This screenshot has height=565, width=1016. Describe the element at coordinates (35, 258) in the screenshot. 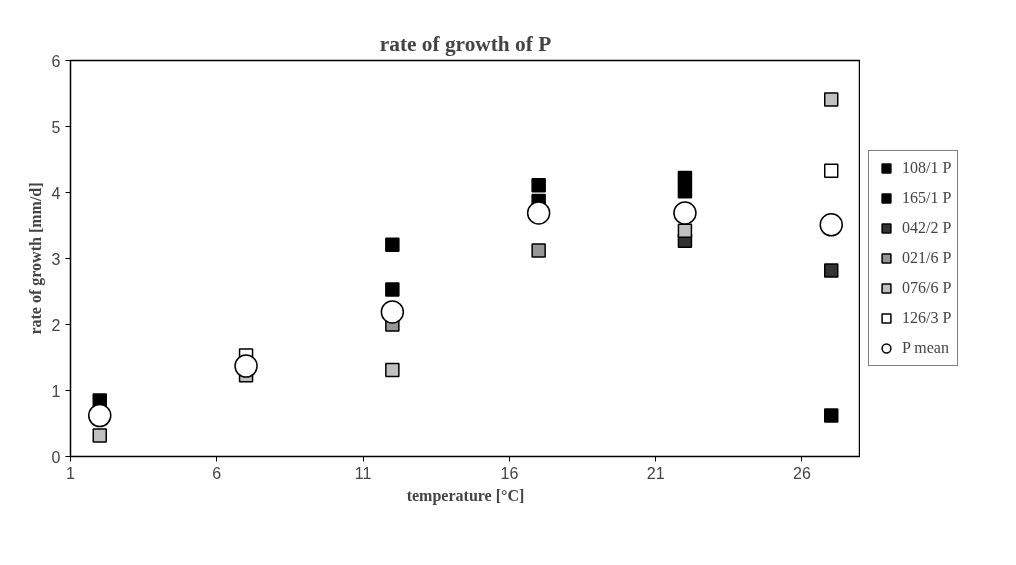

I see `y-axis-title: rate of growth [mm/d]` at that location.